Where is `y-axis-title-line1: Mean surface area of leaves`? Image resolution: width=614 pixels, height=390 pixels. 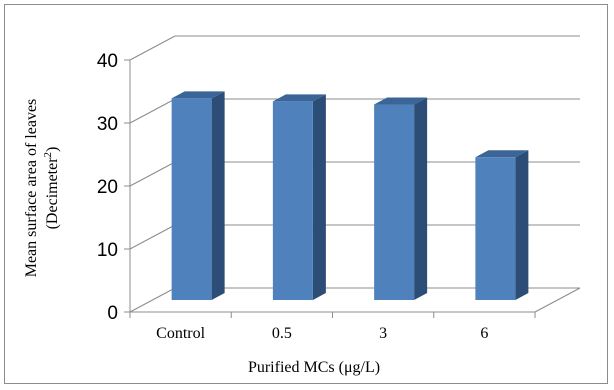 y-axis-title-line1: Mean surface area of leaves is located at coordinates (31, 188).